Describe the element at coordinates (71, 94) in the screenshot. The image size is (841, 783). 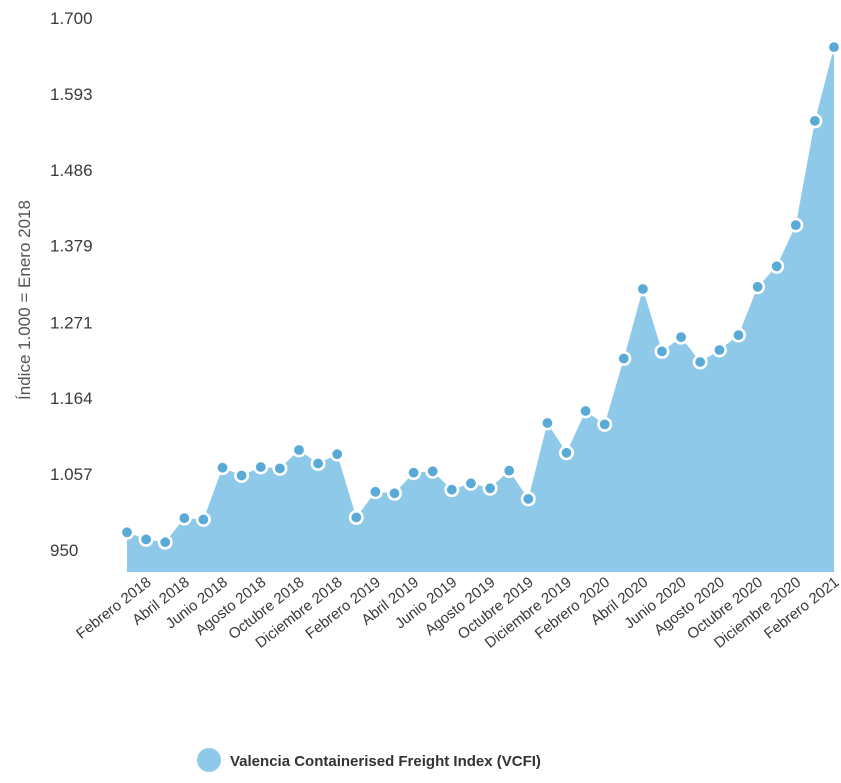
I see `y-tick-label: 1.593` at that location.